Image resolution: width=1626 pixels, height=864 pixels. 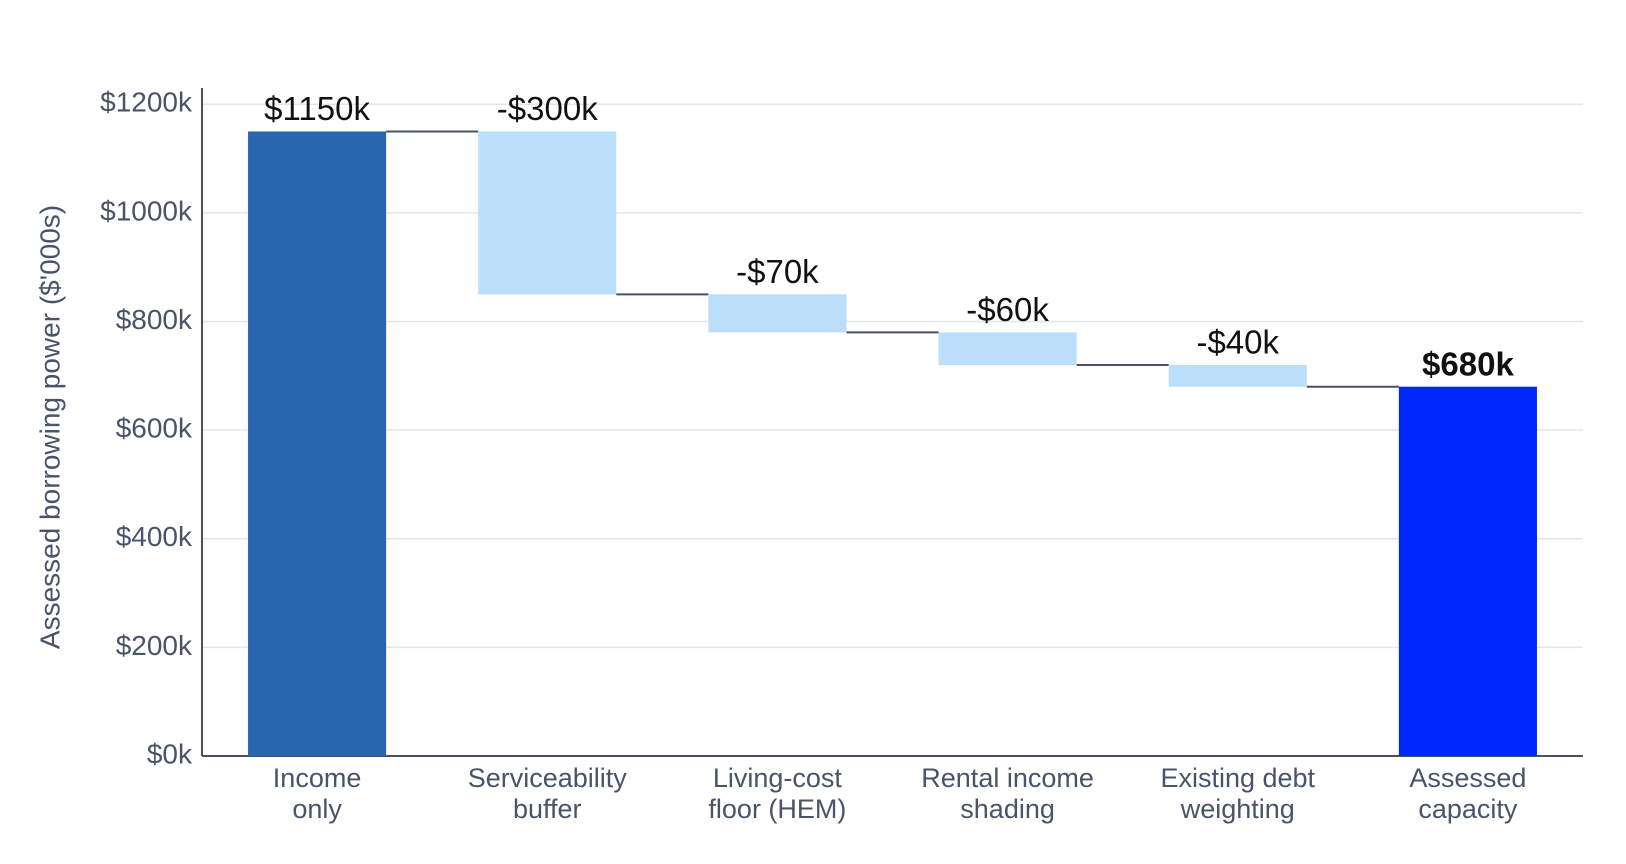 I want to click on value-label: -$300k, so click(x=547, y=108).